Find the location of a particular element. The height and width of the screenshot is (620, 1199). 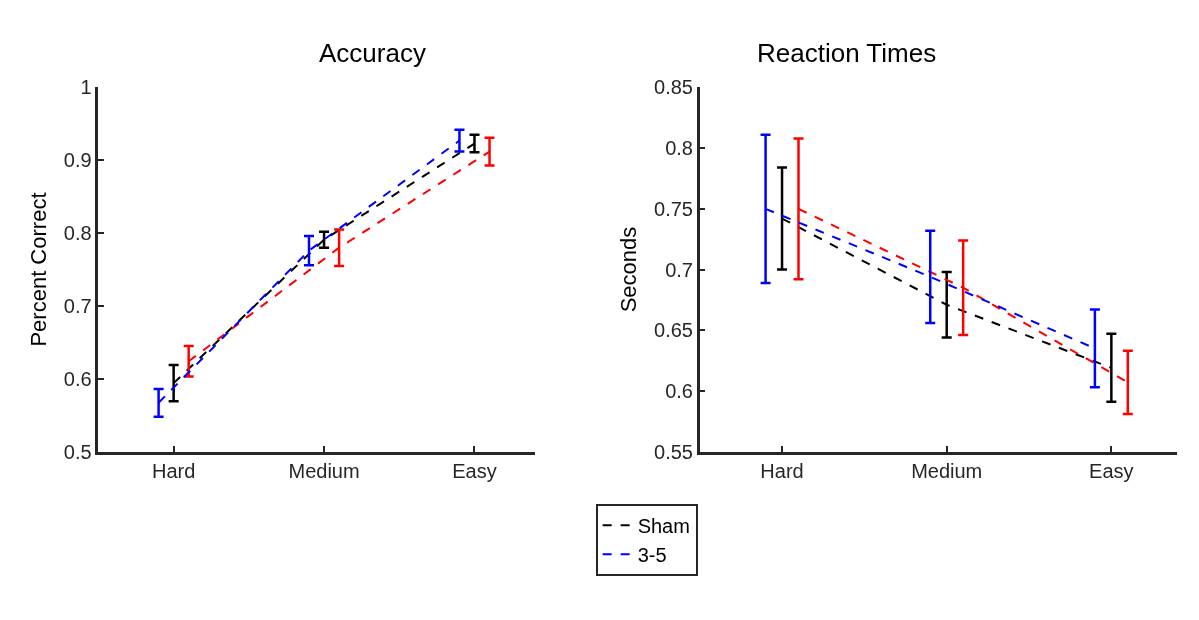

chart-title: Accuracy is located at coordinates (372, 53).